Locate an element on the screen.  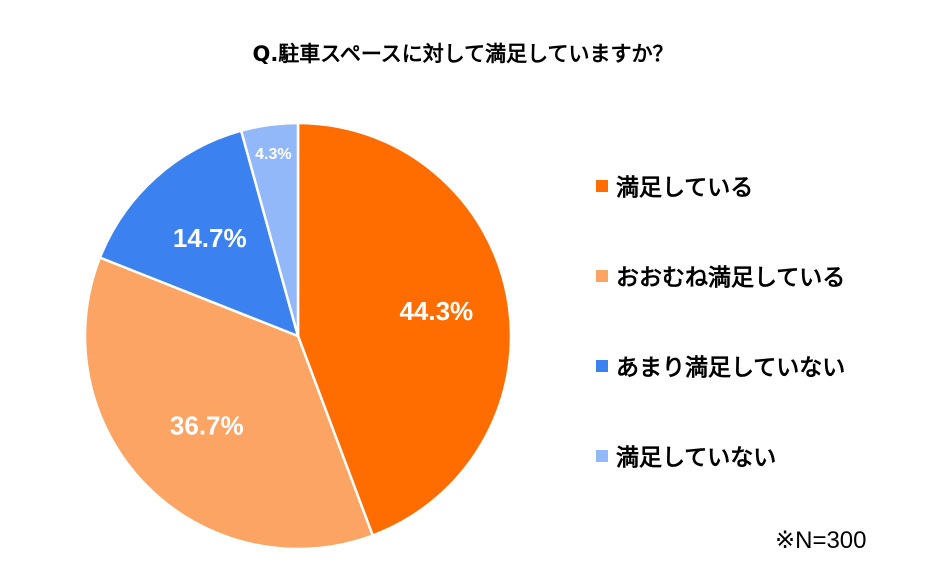
chart-title: Q.駐車スペースに対して満足していますか？ is located at coordinates (463, 54).